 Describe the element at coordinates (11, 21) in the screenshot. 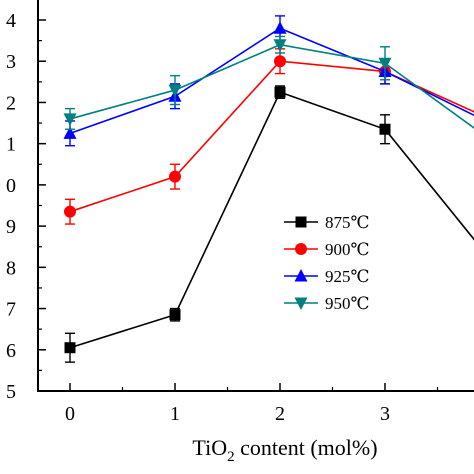

I see `y-tick-label: 4` at that location.